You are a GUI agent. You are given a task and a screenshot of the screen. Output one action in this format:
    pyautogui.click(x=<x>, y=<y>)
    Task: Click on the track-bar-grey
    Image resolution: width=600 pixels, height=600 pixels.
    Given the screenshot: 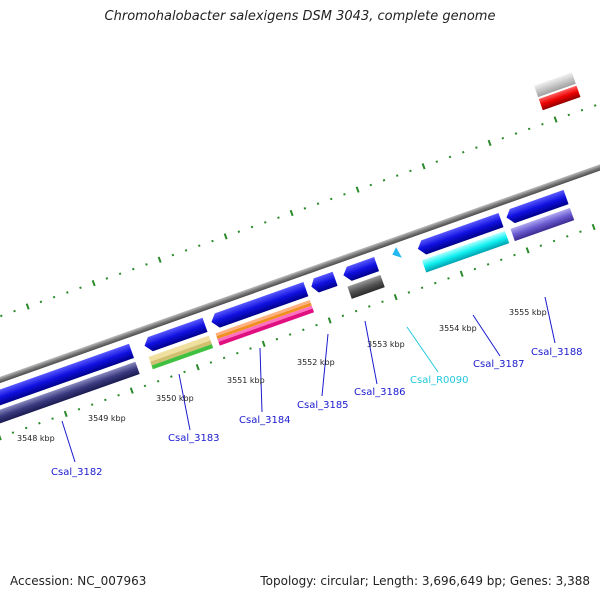 What is the action you would take?
    pyautogui.click(x=366, y=286)
    